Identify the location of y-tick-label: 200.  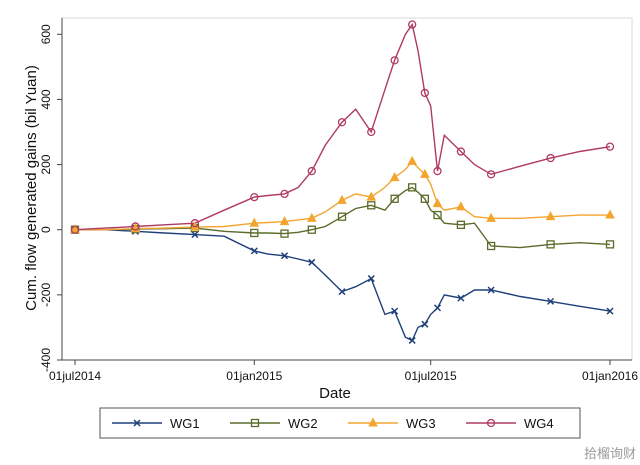
(46, 164).